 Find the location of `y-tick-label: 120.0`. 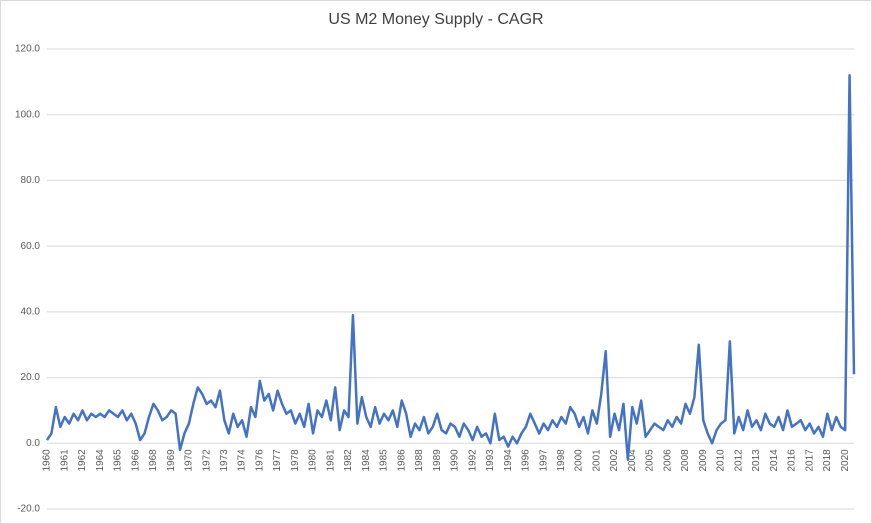

y-tick-label: 120.0 is located at coordinates (27, 49).